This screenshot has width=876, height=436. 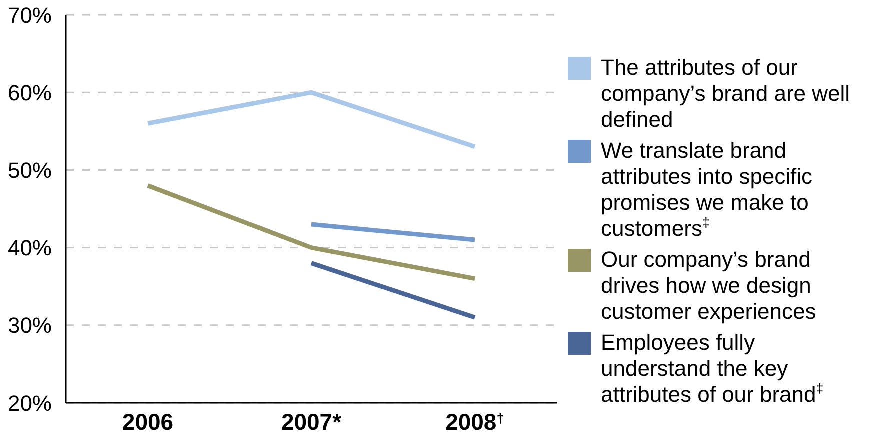 What do you see at coordinates (713, 369) in the screenshot?
I see `legend-label: Employees fully understand the key attributes of our brand$^{‡}$` at bounding box center [713, 369].